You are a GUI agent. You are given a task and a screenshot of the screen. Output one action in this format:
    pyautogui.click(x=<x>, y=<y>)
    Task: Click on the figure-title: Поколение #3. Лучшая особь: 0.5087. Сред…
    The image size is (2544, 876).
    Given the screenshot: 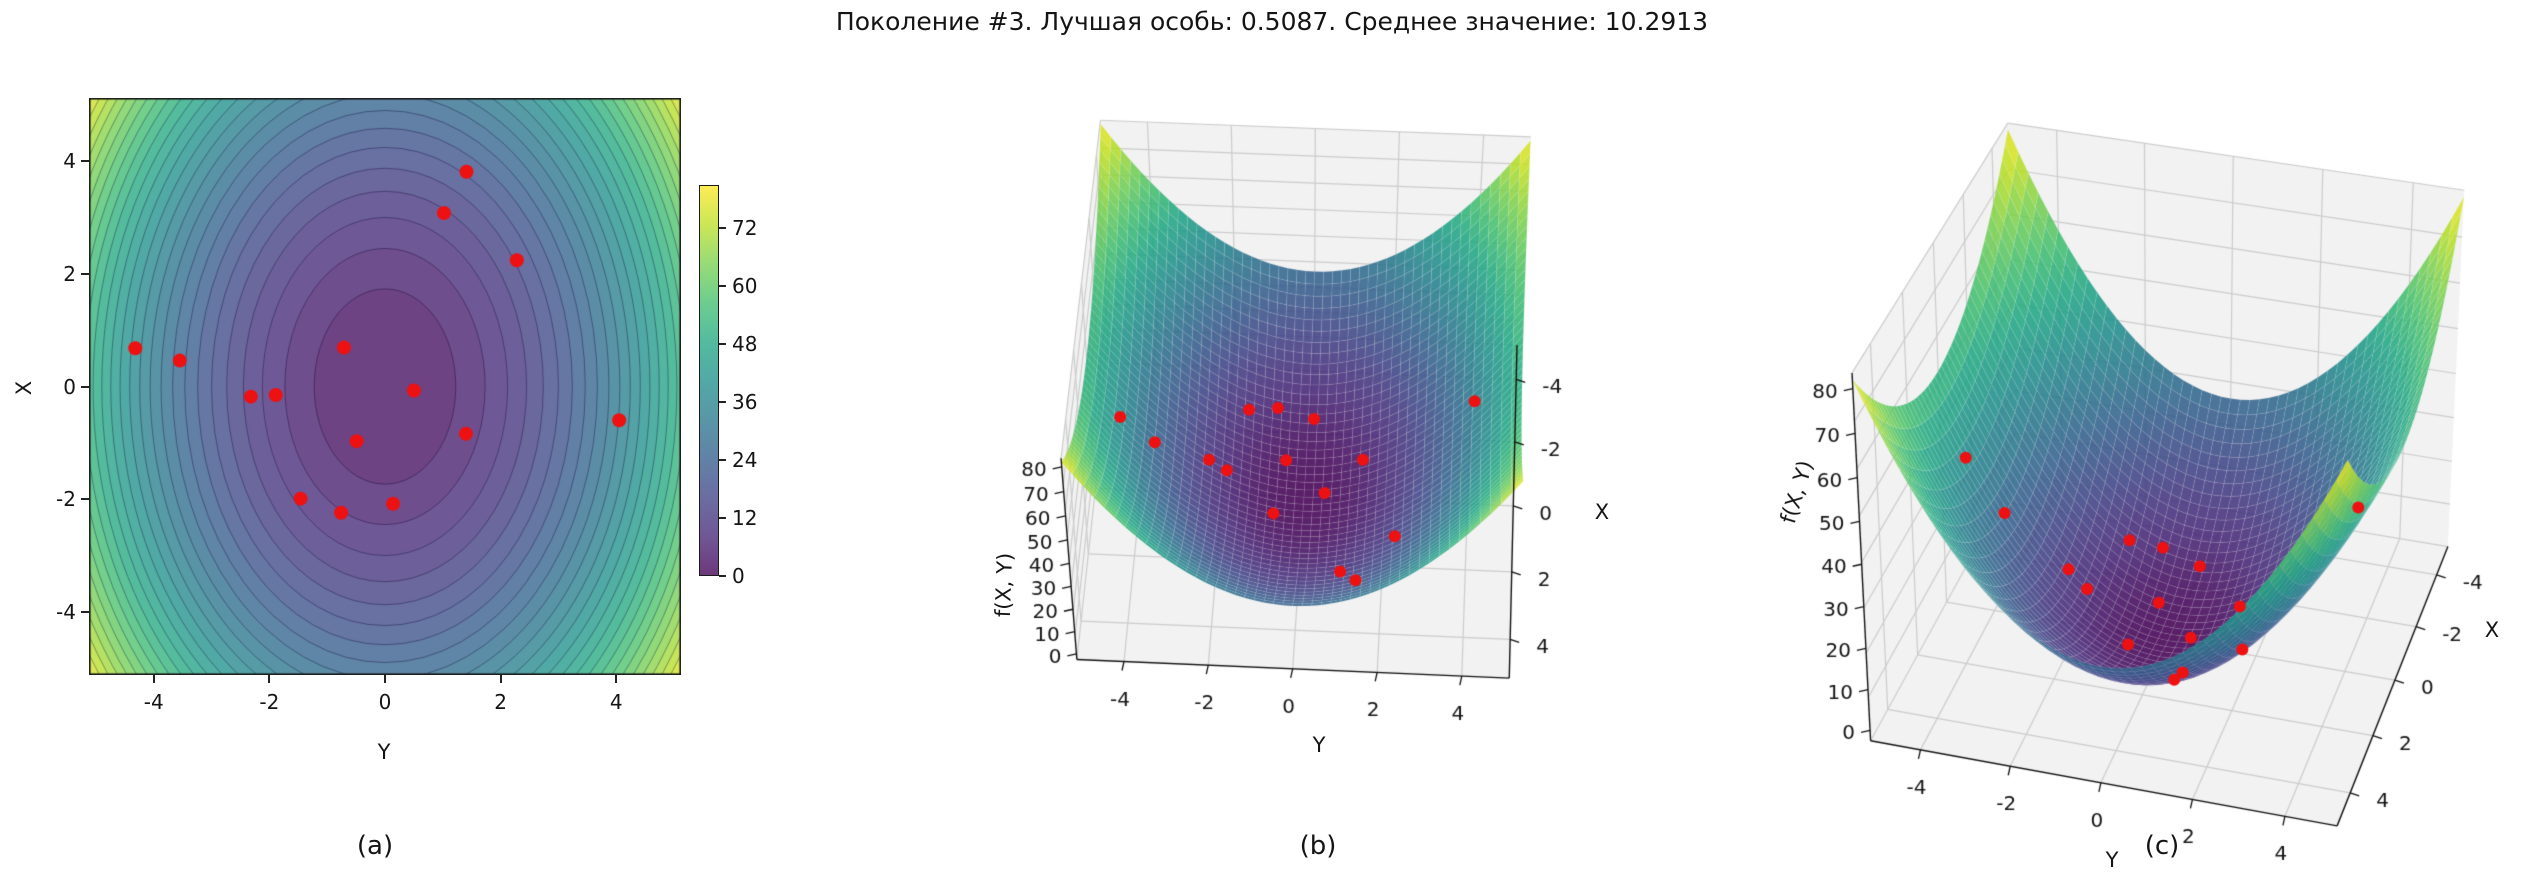 What is the action you would take?
    pyautogui.click(x=1272, y=21)
    